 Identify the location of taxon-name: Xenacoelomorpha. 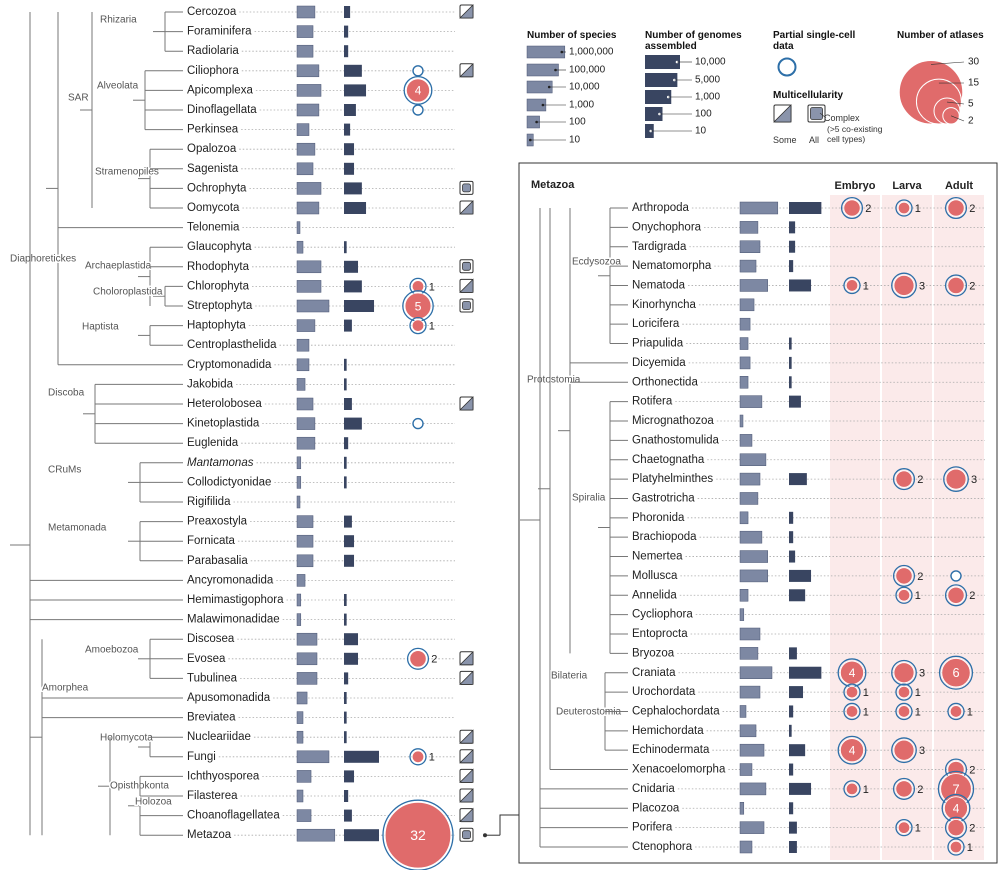
(679, 770).